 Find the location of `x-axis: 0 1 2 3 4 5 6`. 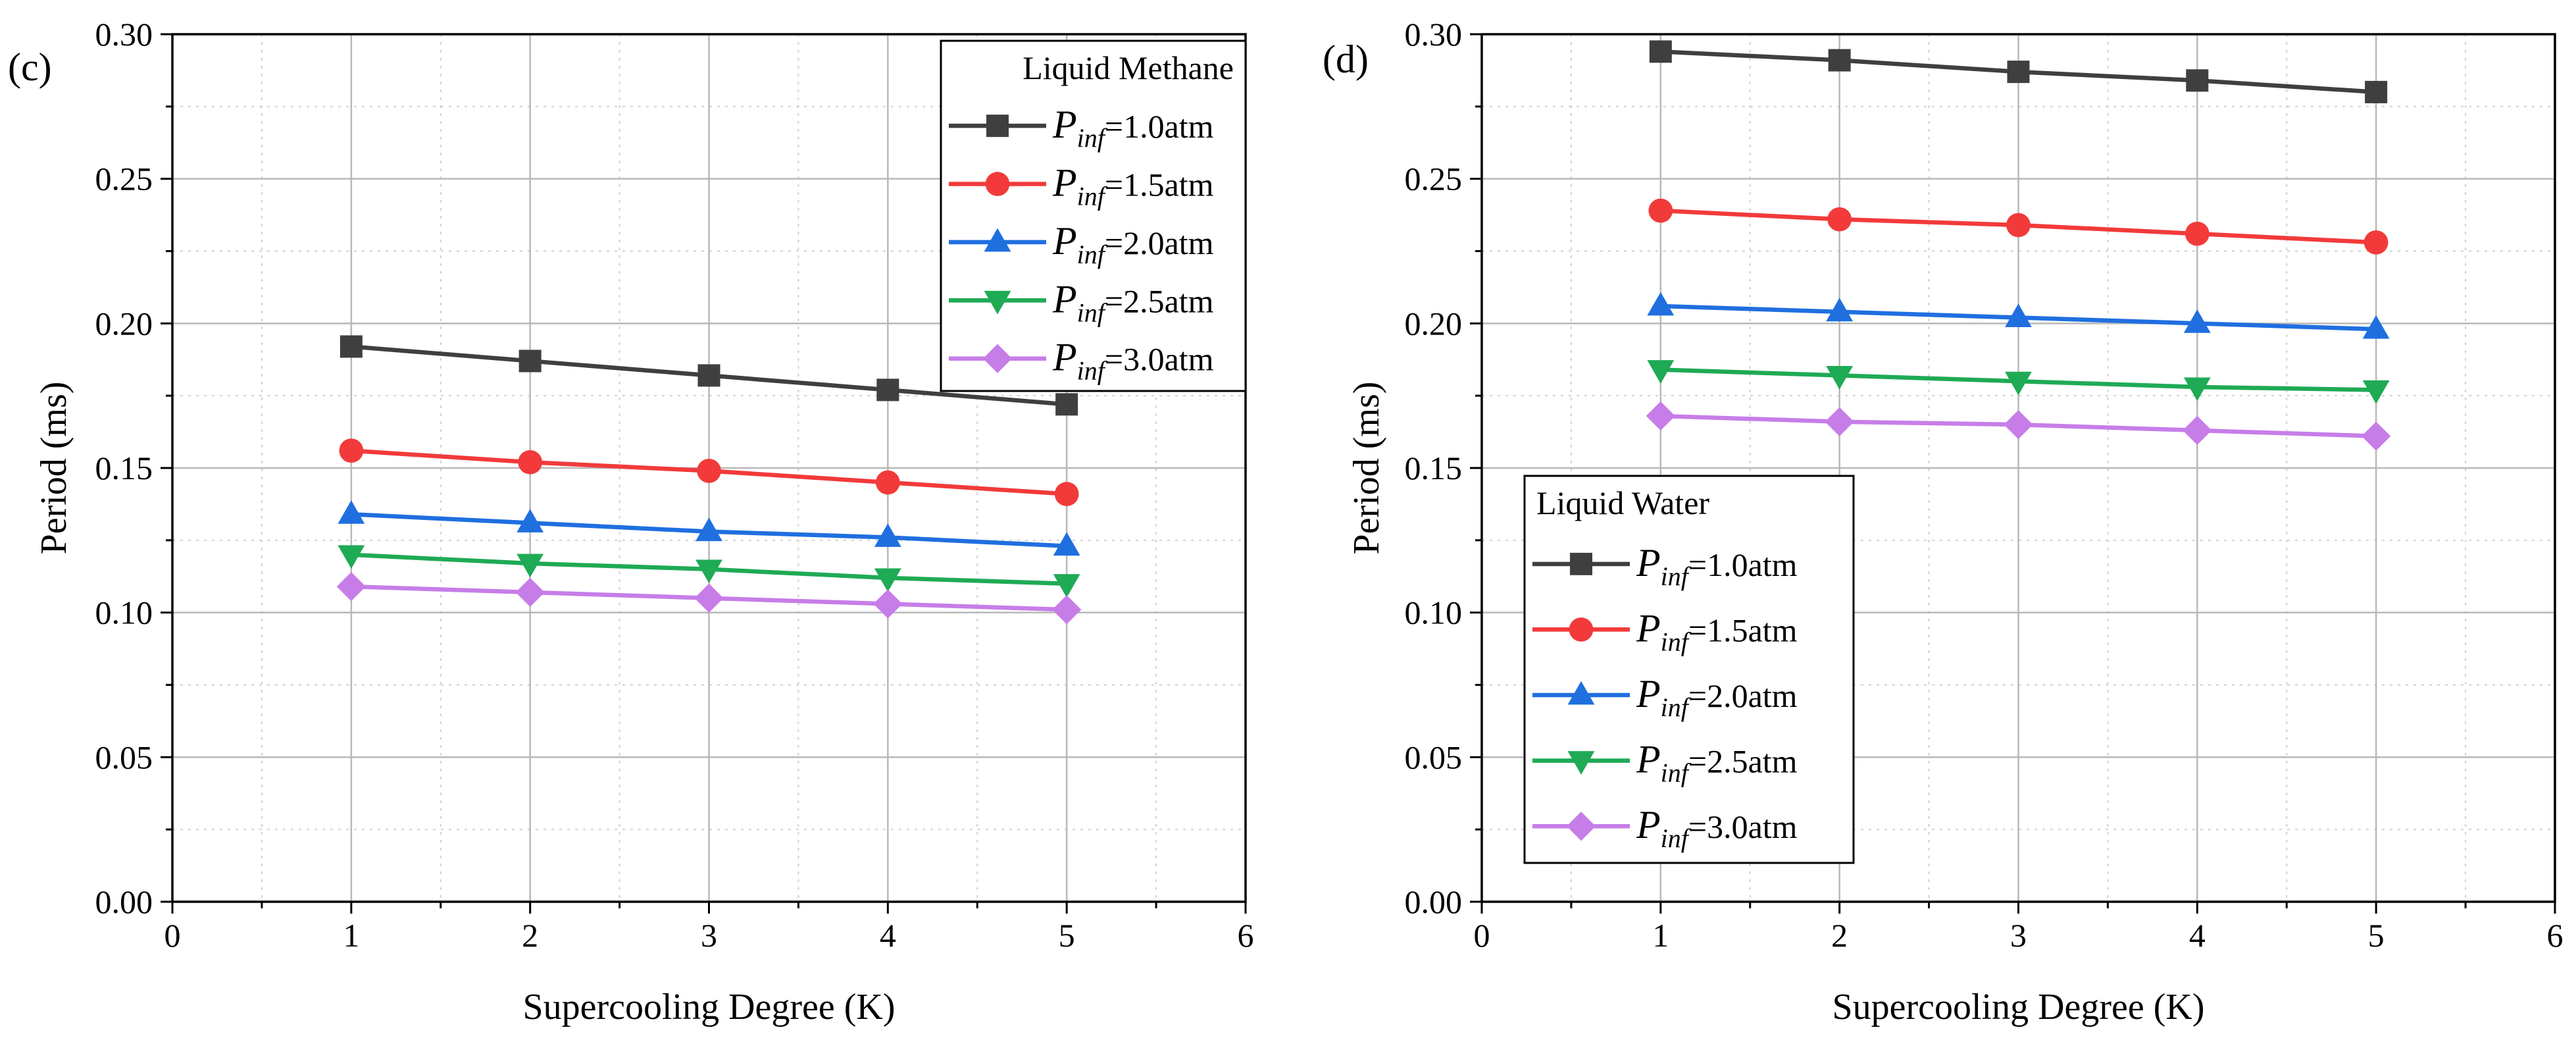

x-axis: 0 1 2 3 4 5 6 is located at coordinates (709, 928).